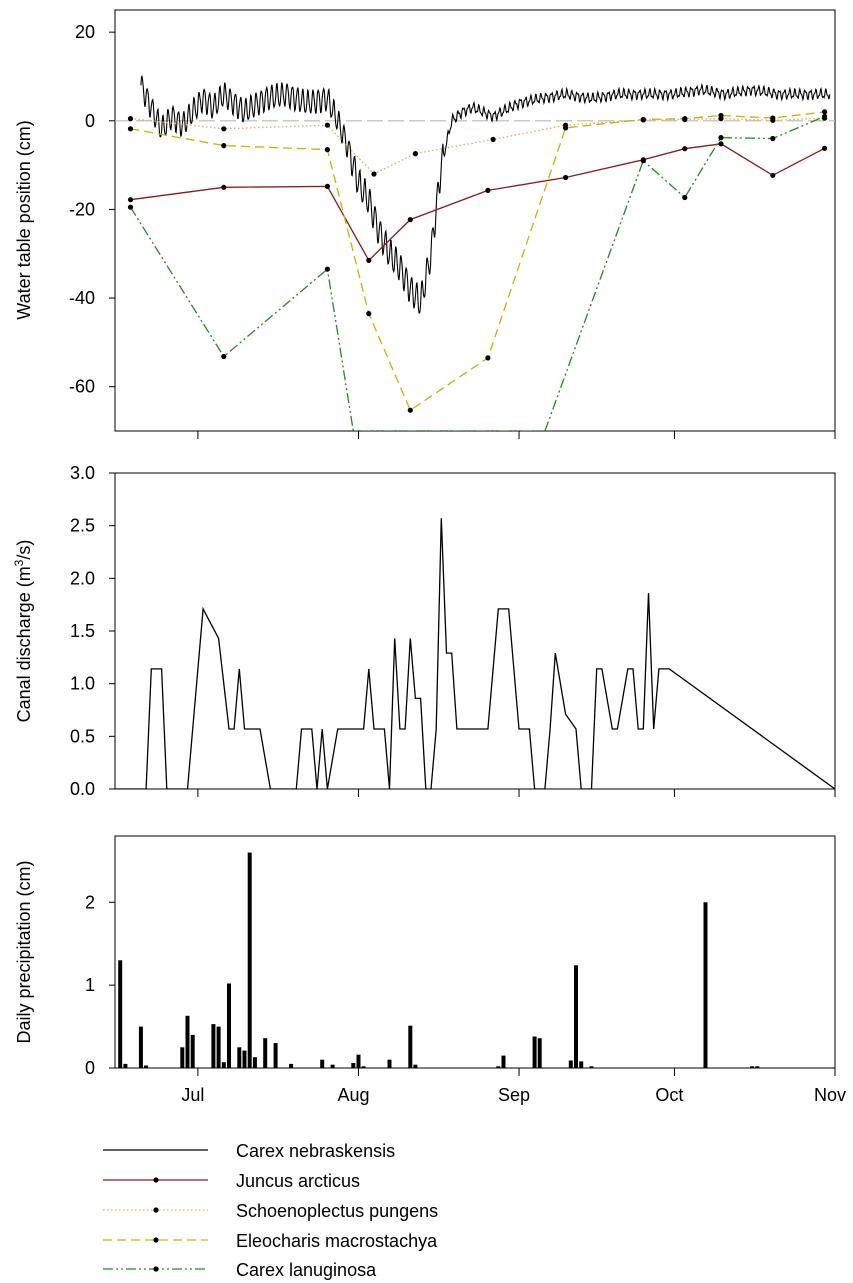 This screenshot has width=853, height=1283. Describe the element at coordinates (156, 1180) in the screenshot. I see `legend-marker-juncus-arcticus` at that location.